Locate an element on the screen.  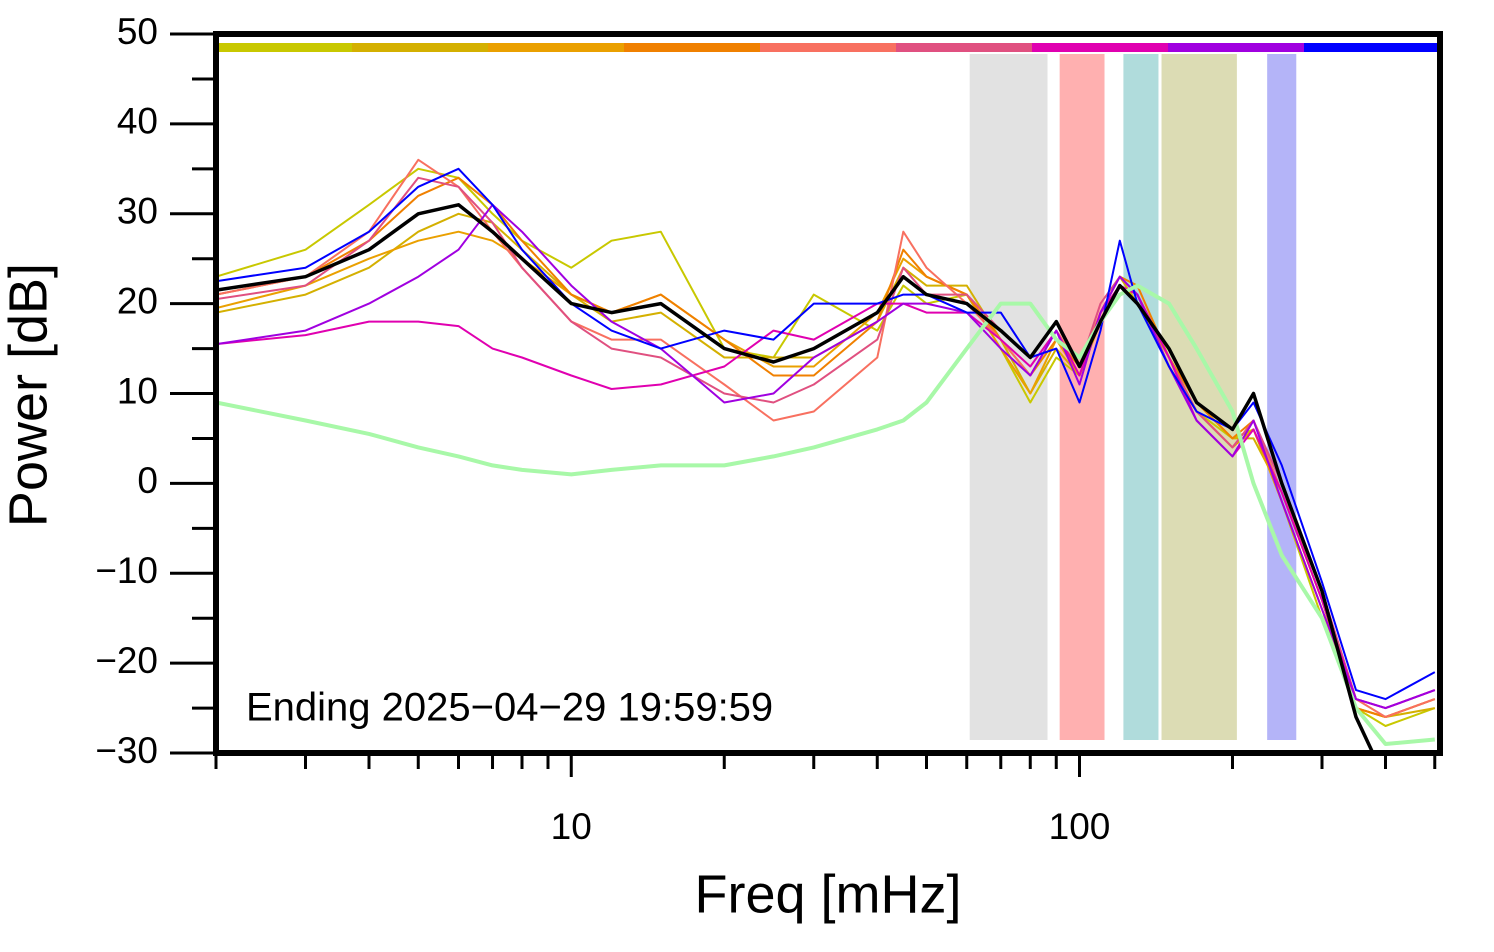
y-tick-label: −20 is located at coordinates (126, 660).